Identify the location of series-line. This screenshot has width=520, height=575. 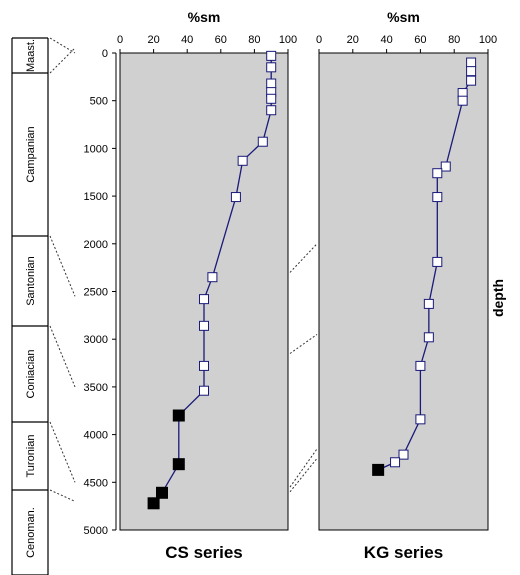
(424, 266).